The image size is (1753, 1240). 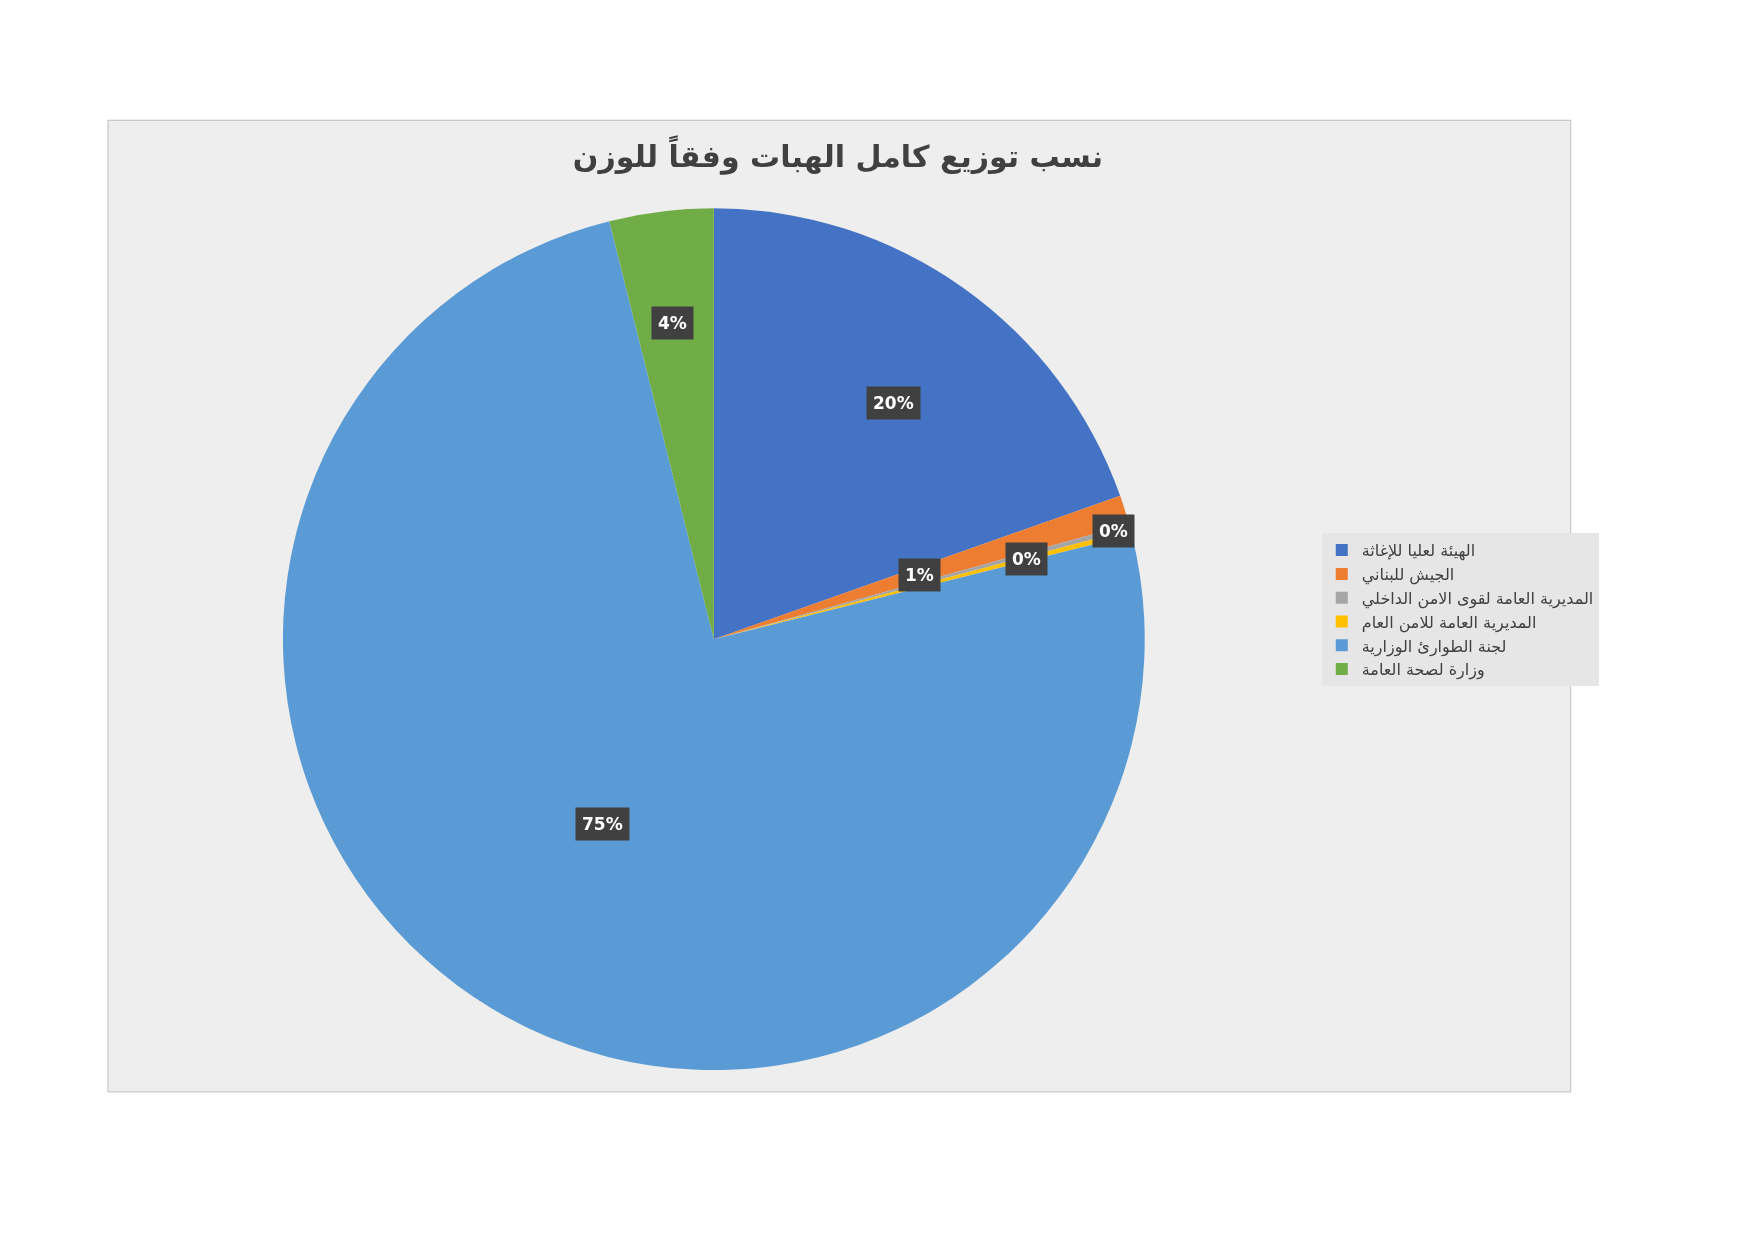 I want to click on legend-label: المديرية العامة للامن العام, so click(x=1449, y=622).